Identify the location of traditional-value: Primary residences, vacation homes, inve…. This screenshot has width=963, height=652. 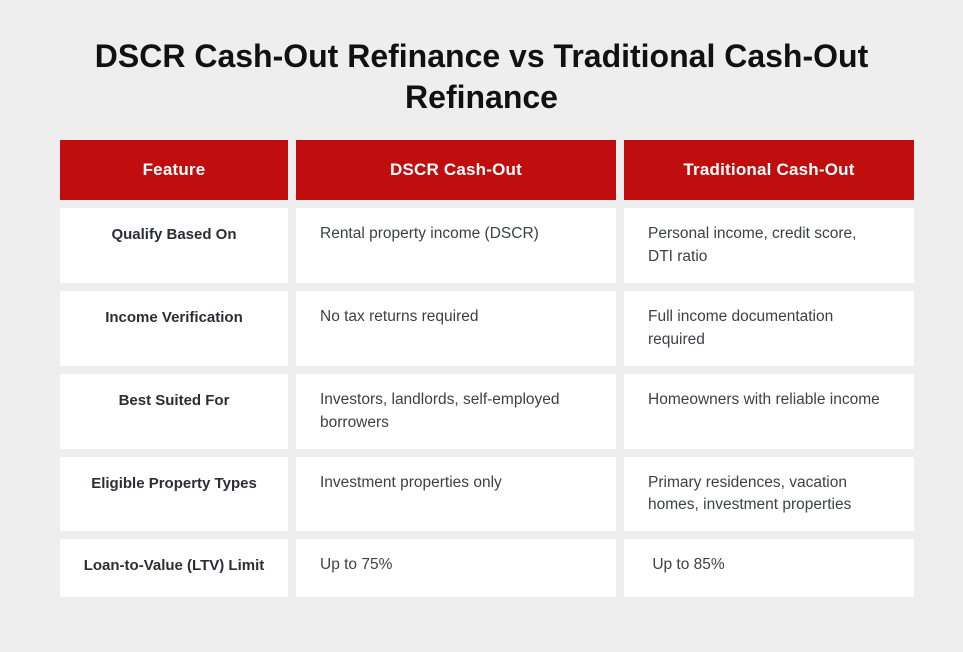
(769, 494).